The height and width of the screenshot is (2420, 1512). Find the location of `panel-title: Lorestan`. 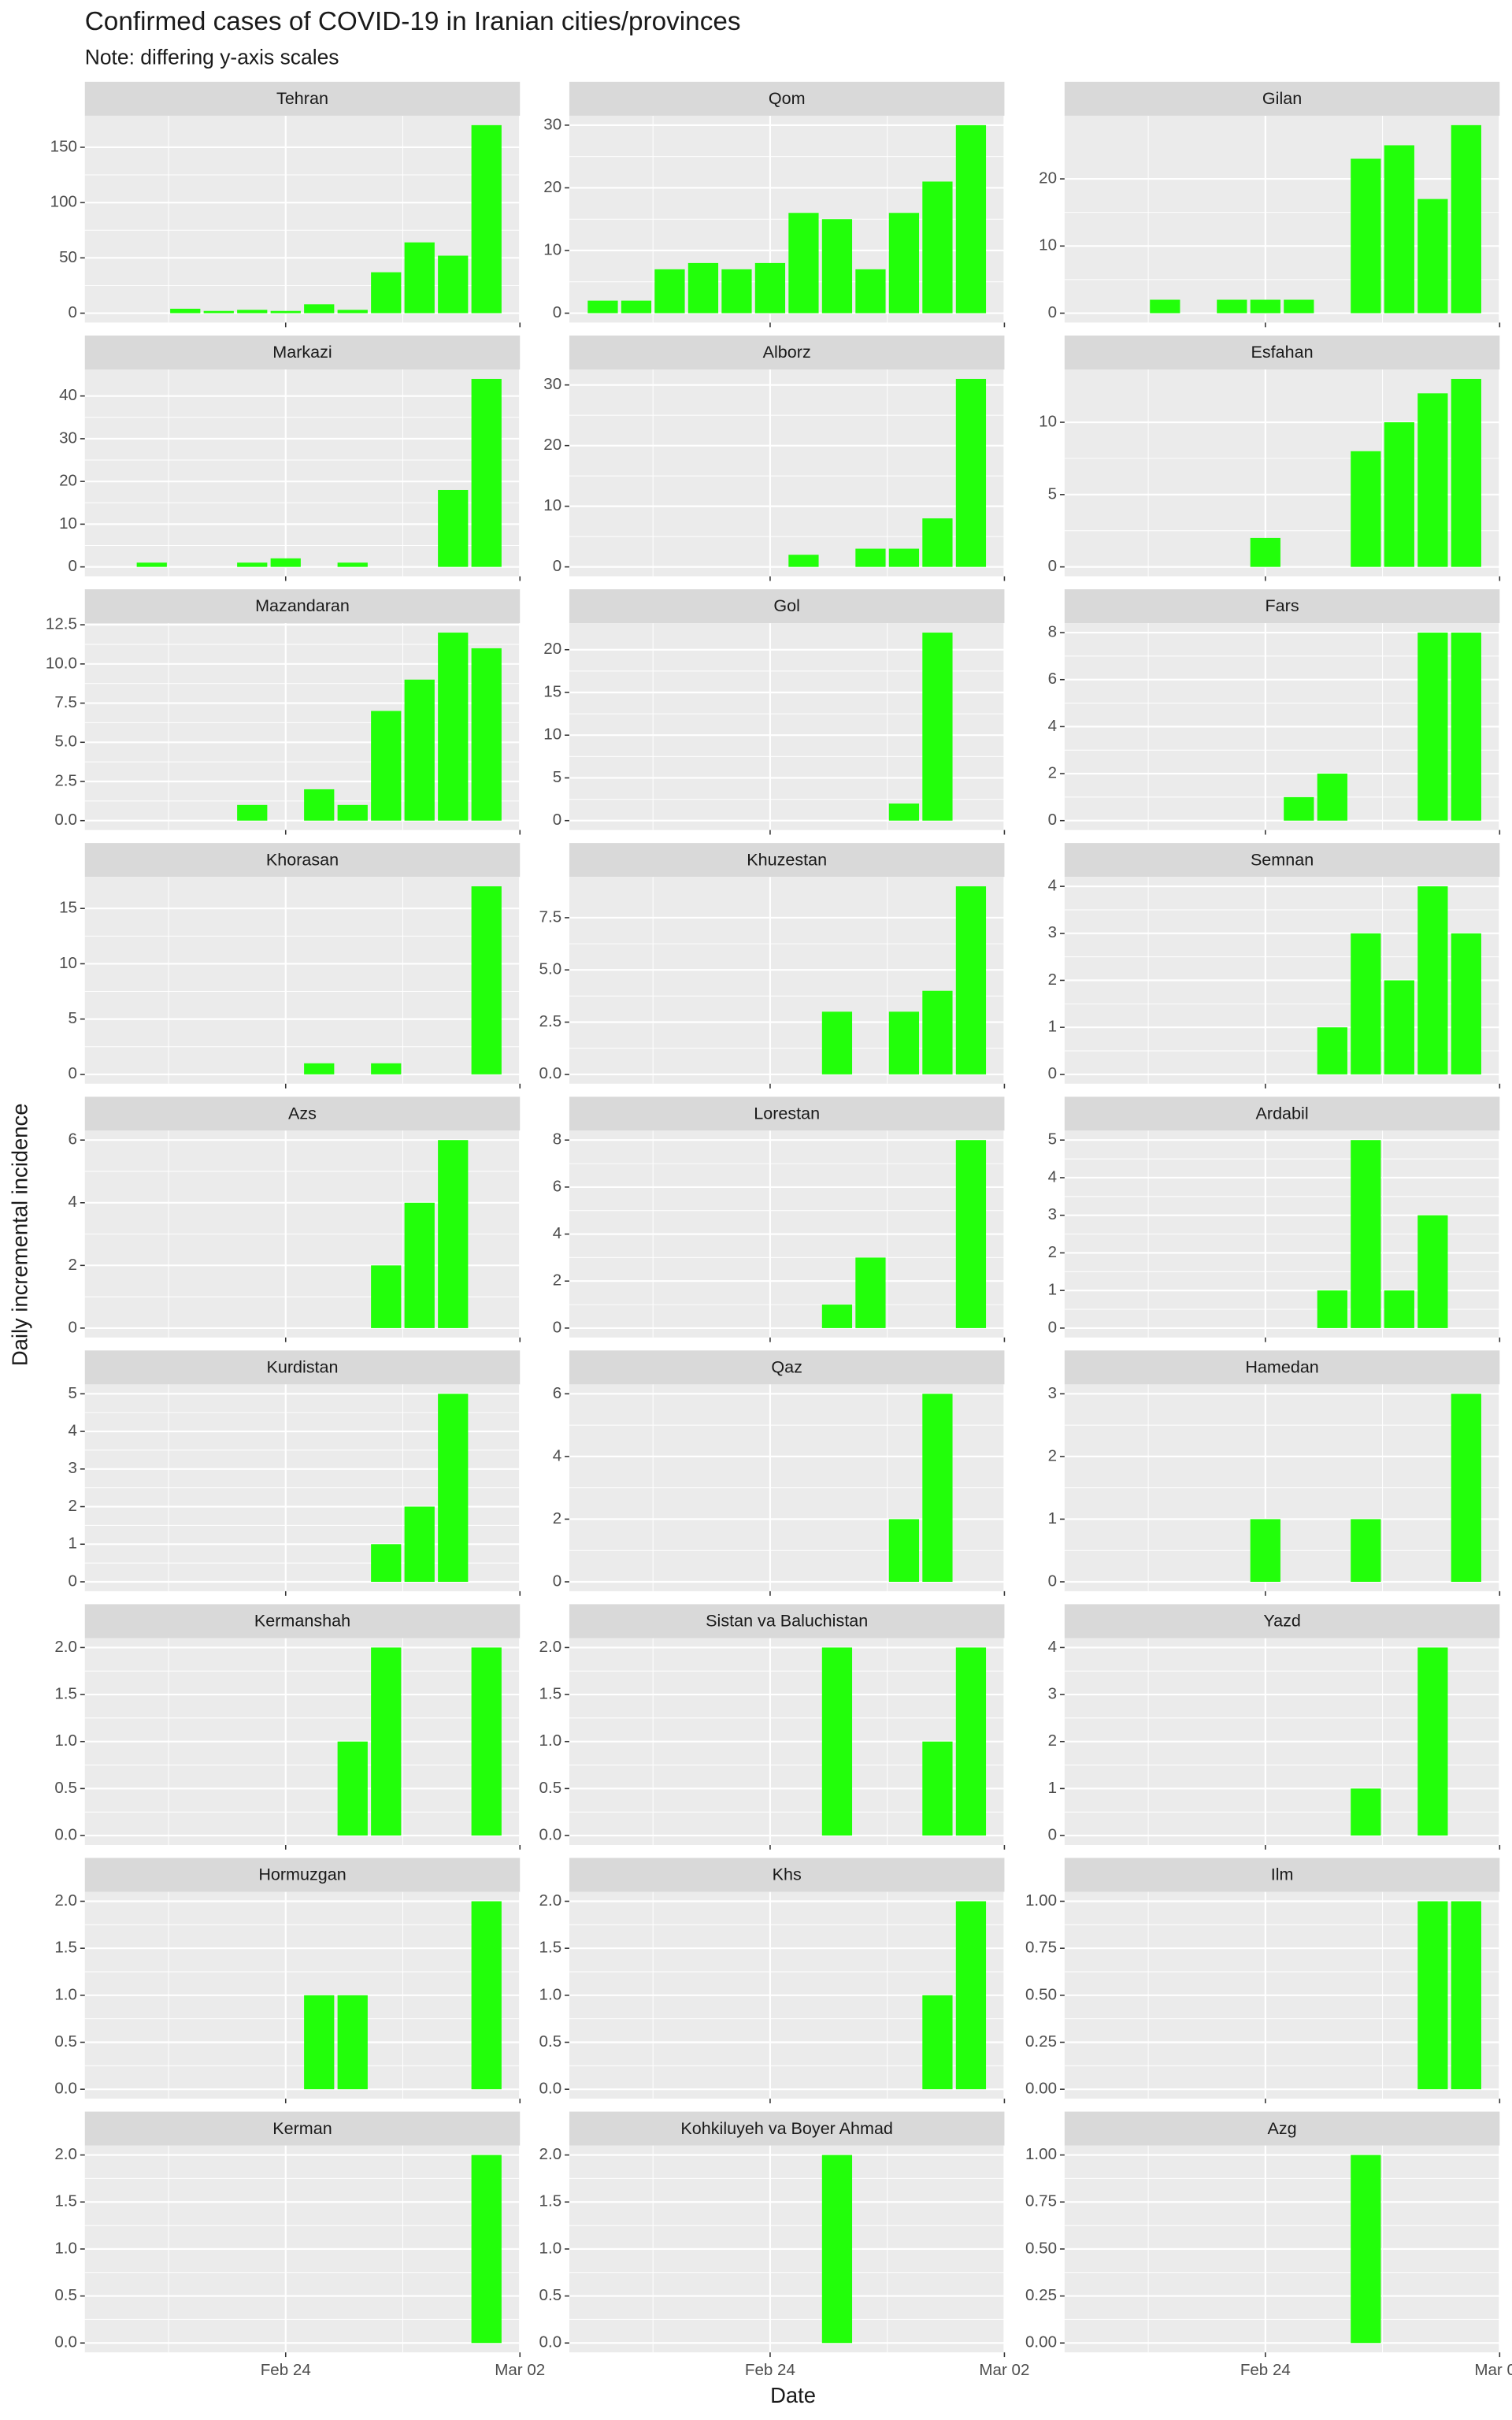

panel-title: Lorestan is located at coordinates (787, 1113).